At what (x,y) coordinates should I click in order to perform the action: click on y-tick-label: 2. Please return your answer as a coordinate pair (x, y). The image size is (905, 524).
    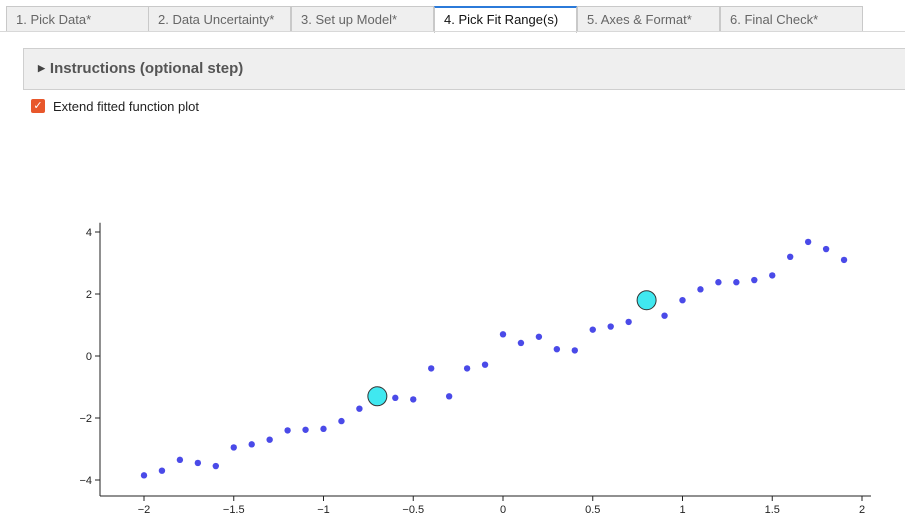
    Looking at the image, I should click on (89, 295).